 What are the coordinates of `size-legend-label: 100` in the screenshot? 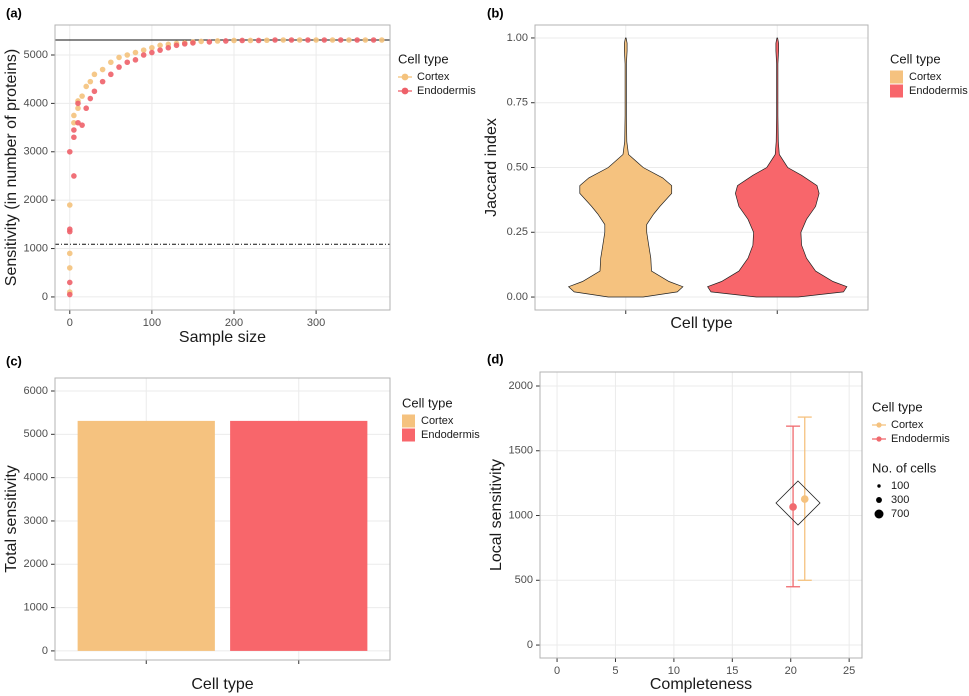 It's located at (900, 486).